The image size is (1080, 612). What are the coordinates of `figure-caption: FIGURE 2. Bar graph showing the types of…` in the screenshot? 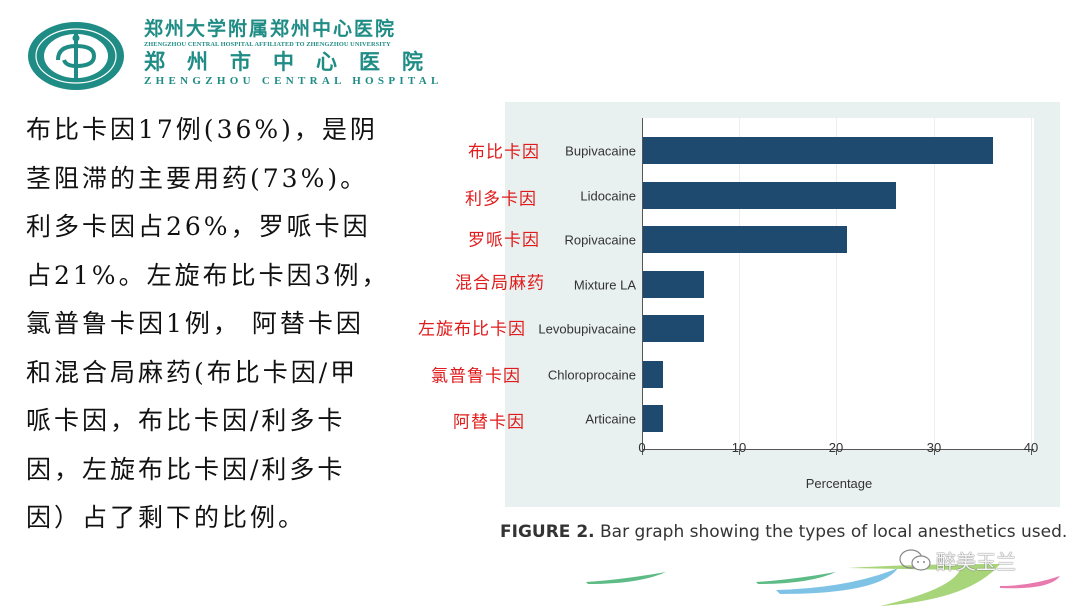 It's located at (783, 532).